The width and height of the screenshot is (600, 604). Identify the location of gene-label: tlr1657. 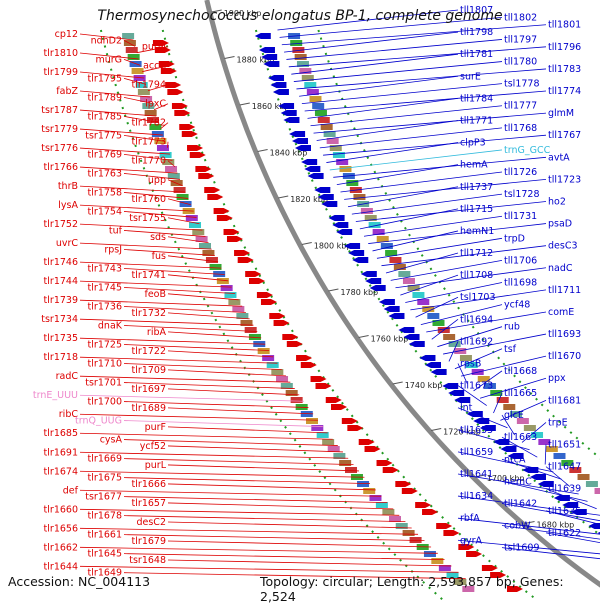
(149, 503).